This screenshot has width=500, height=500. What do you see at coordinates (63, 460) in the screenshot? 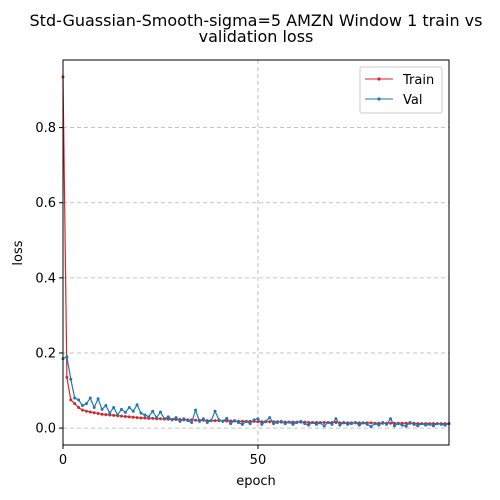
I see `x-tick-label: 0` at bounding box center [63, 460].